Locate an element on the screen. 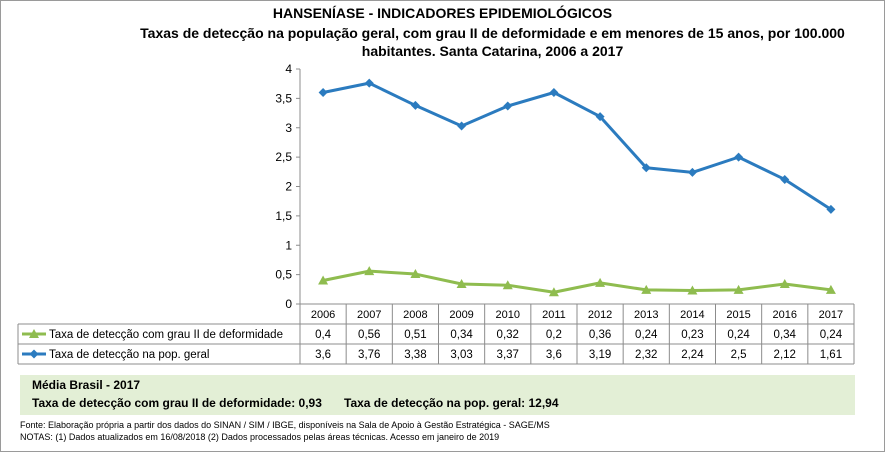 This screenshot has width=885, height=452. x-category-label: 2010 is located at coordinates (508, 315).